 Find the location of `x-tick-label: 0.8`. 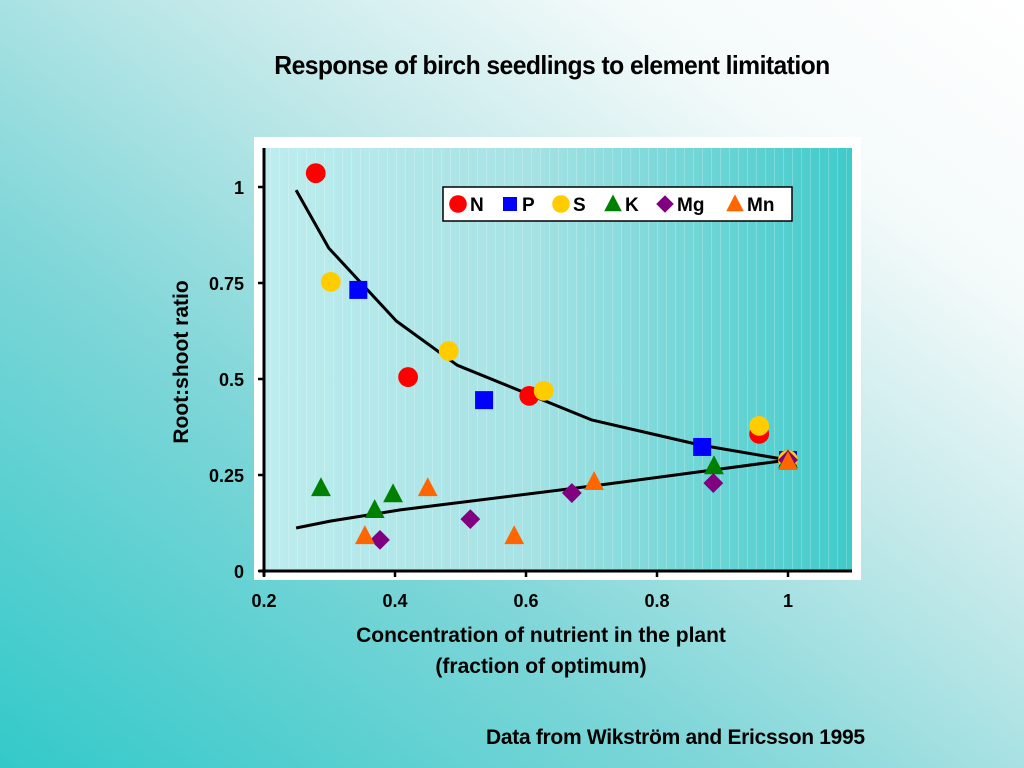

x-tick-label: 0.8 is located at coordinates (656, 601).